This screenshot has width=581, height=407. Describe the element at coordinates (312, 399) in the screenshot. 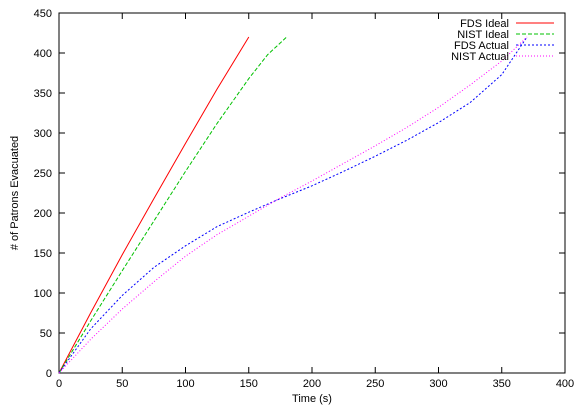

I see `x-axis-label: Time (s)` at that location.